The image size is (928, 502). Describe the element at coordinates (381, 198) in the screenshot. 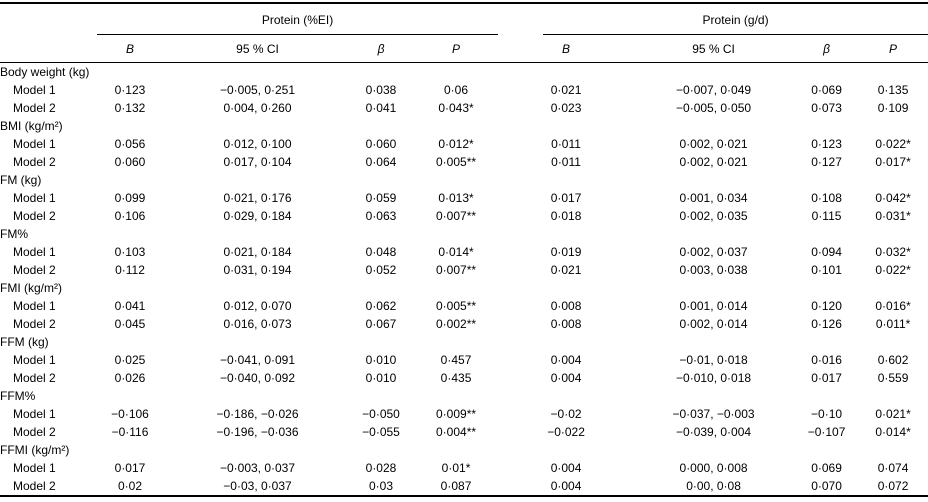

I see `value-cell: 0·059` at that location.